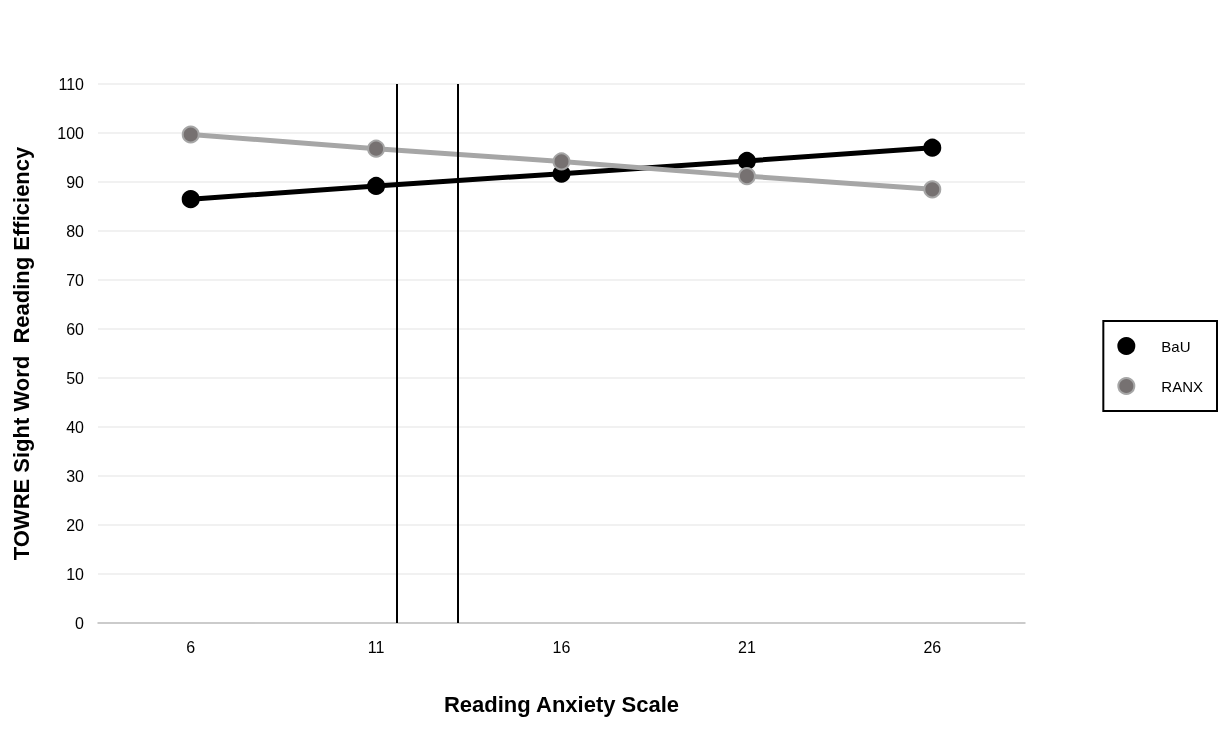 The image size is (1221, 732). What do you see at coordinates (80, 623) in the screenshot?
I see `y-tick-label: 0` at bounding box center [80, 623].